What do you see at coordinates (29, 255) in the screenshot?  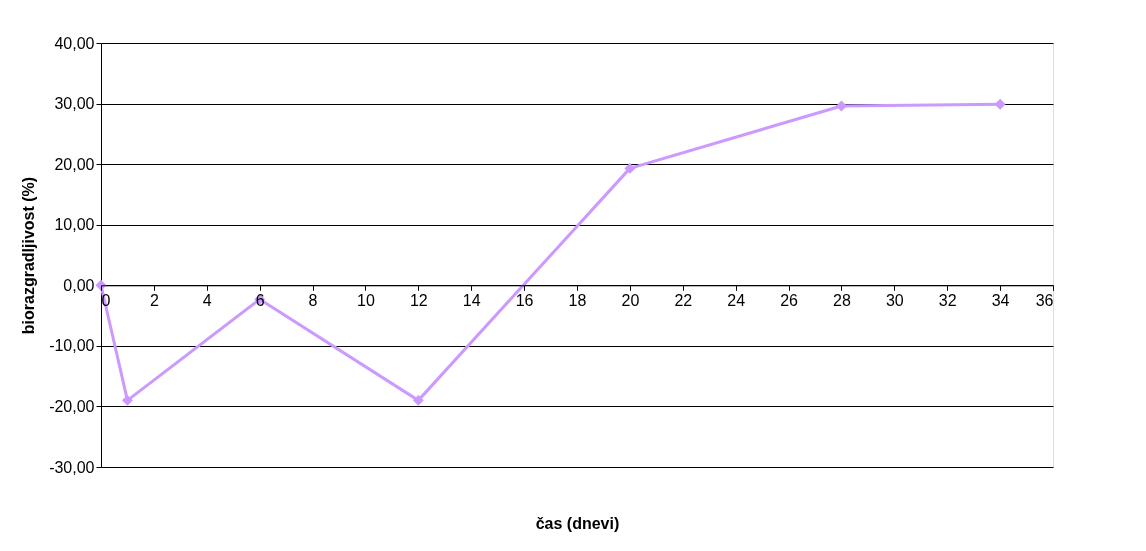 I see `y-axis-title: biorazgradljivost (%)` at bounding box center [29, 255].